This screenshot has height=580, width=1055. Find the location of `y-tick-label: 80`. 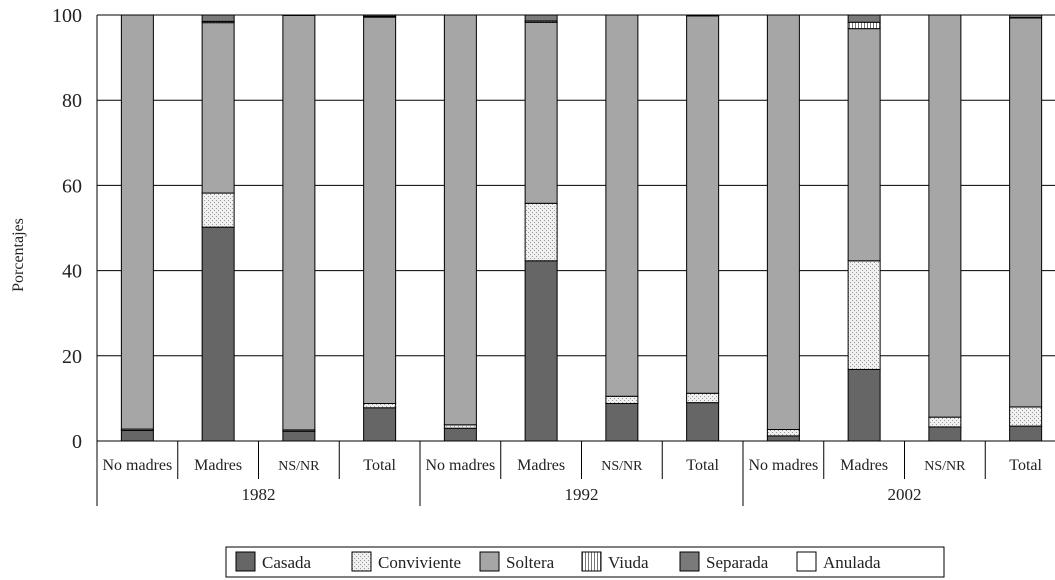

y-tick-label: 80 is located at coordinates (72, 101).